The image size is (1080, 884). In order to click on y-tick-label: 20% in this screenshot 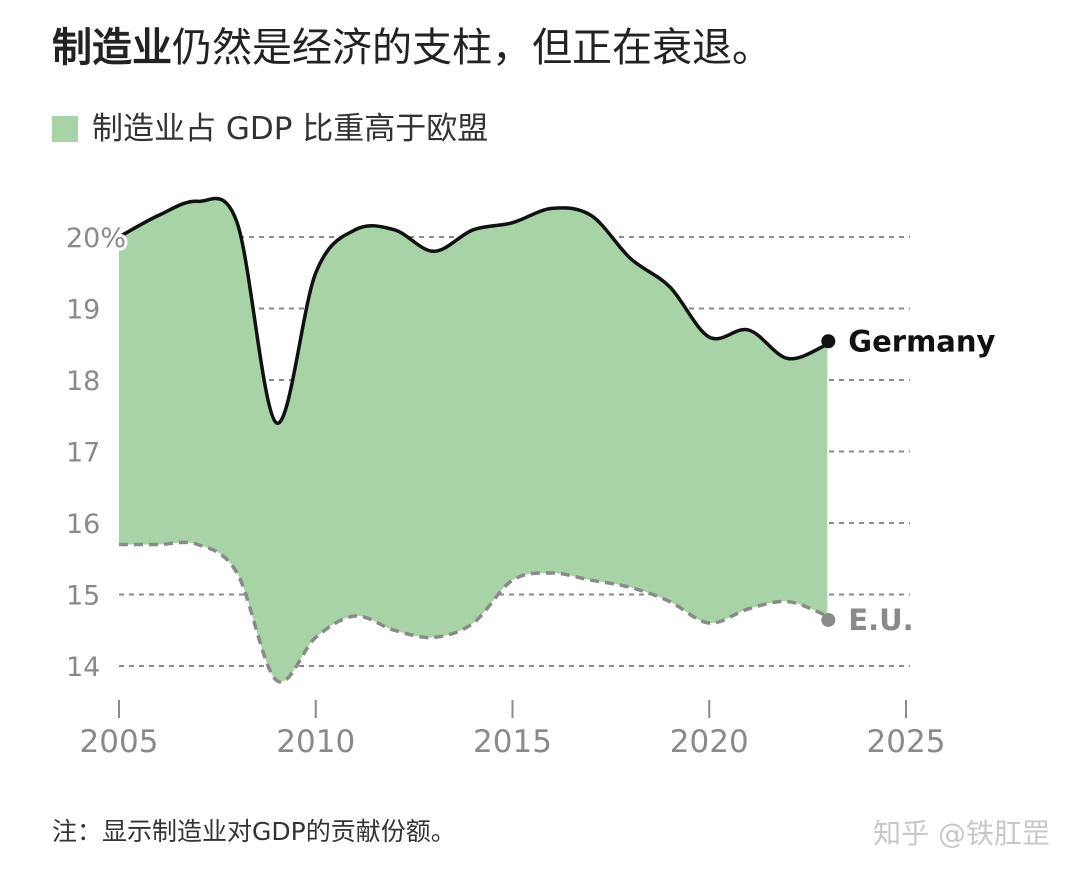, I will do `click(96, 238)`.